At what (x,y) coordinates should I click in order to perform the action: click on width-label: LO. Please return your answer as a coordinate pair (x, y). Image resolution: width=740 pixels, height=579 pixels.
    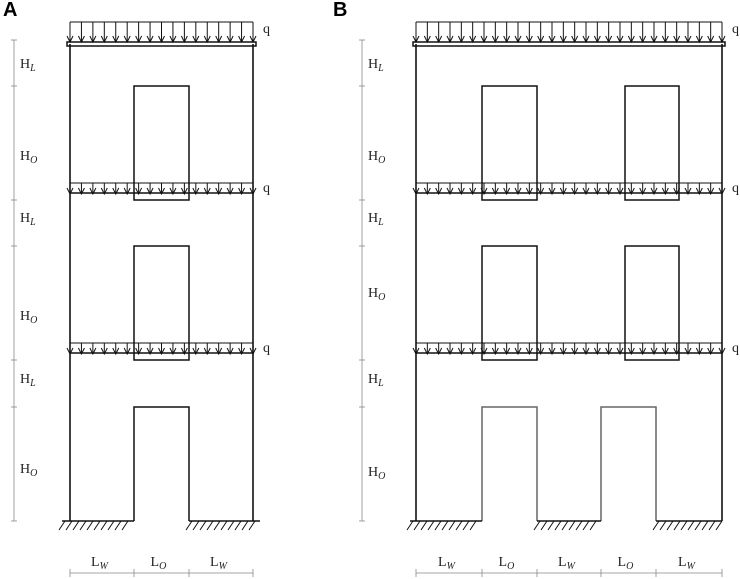
    Looking at the image, I should click on (626, 563).